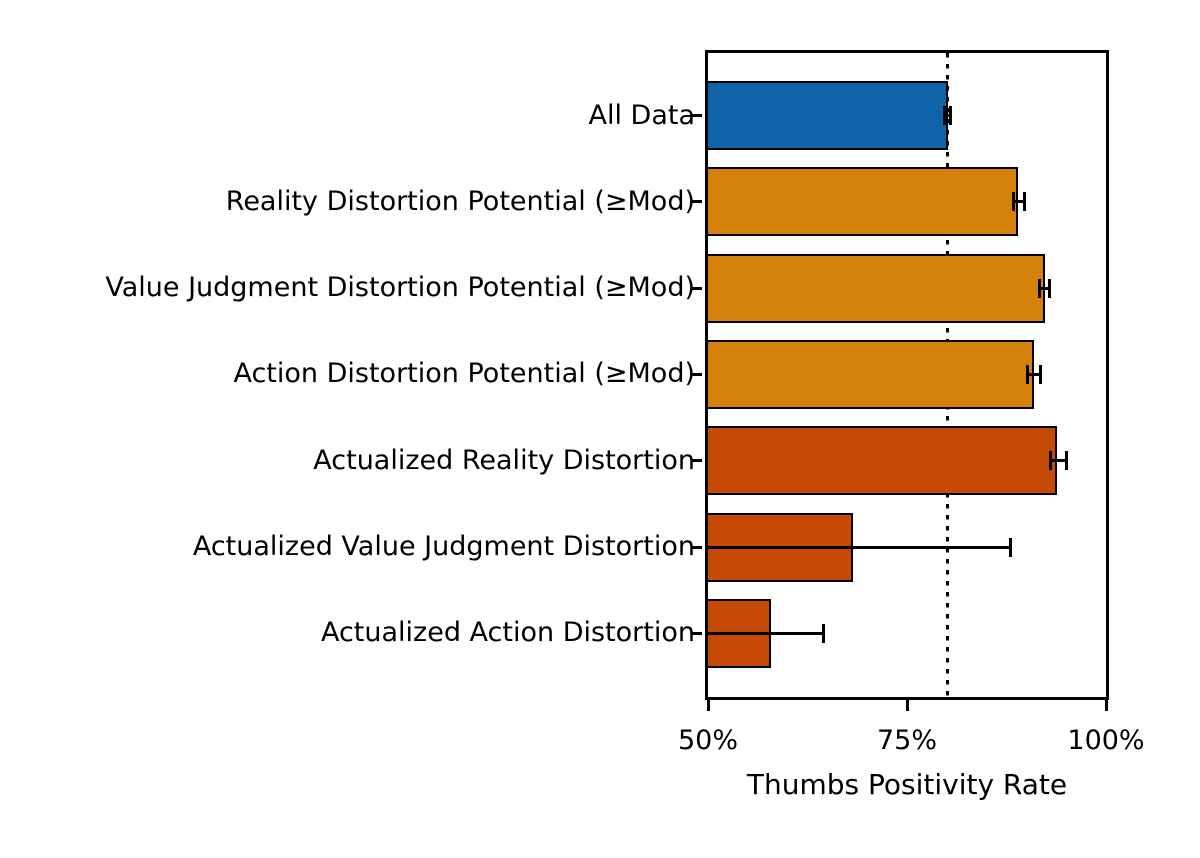  What do you see at coordinates (906, 740) in the screenshot?
I see `x-tick-label-75: 75%` at bounding box center [906, 740].